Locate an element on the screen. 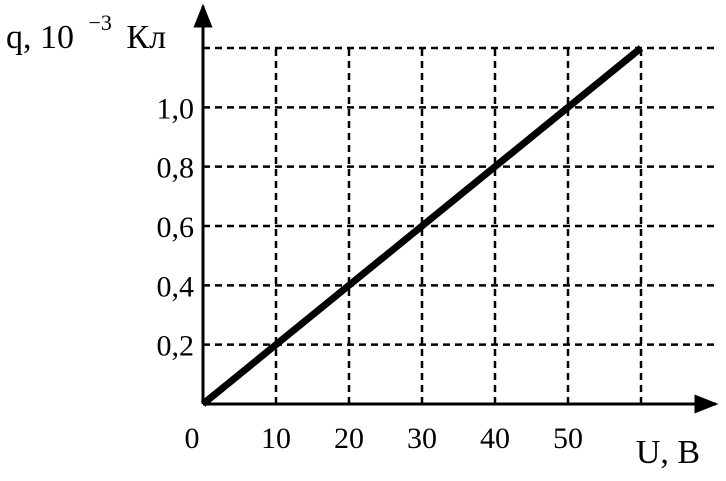  x-tick-label: 20 is located at coordinates (349, 438).